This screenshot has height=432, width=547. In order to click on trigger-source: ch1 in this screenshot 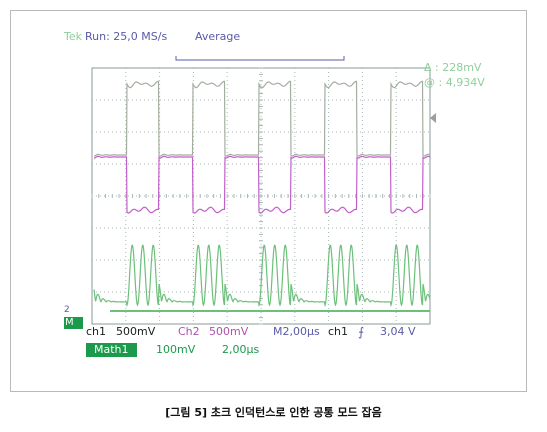, I will do `click(338, 331)`.